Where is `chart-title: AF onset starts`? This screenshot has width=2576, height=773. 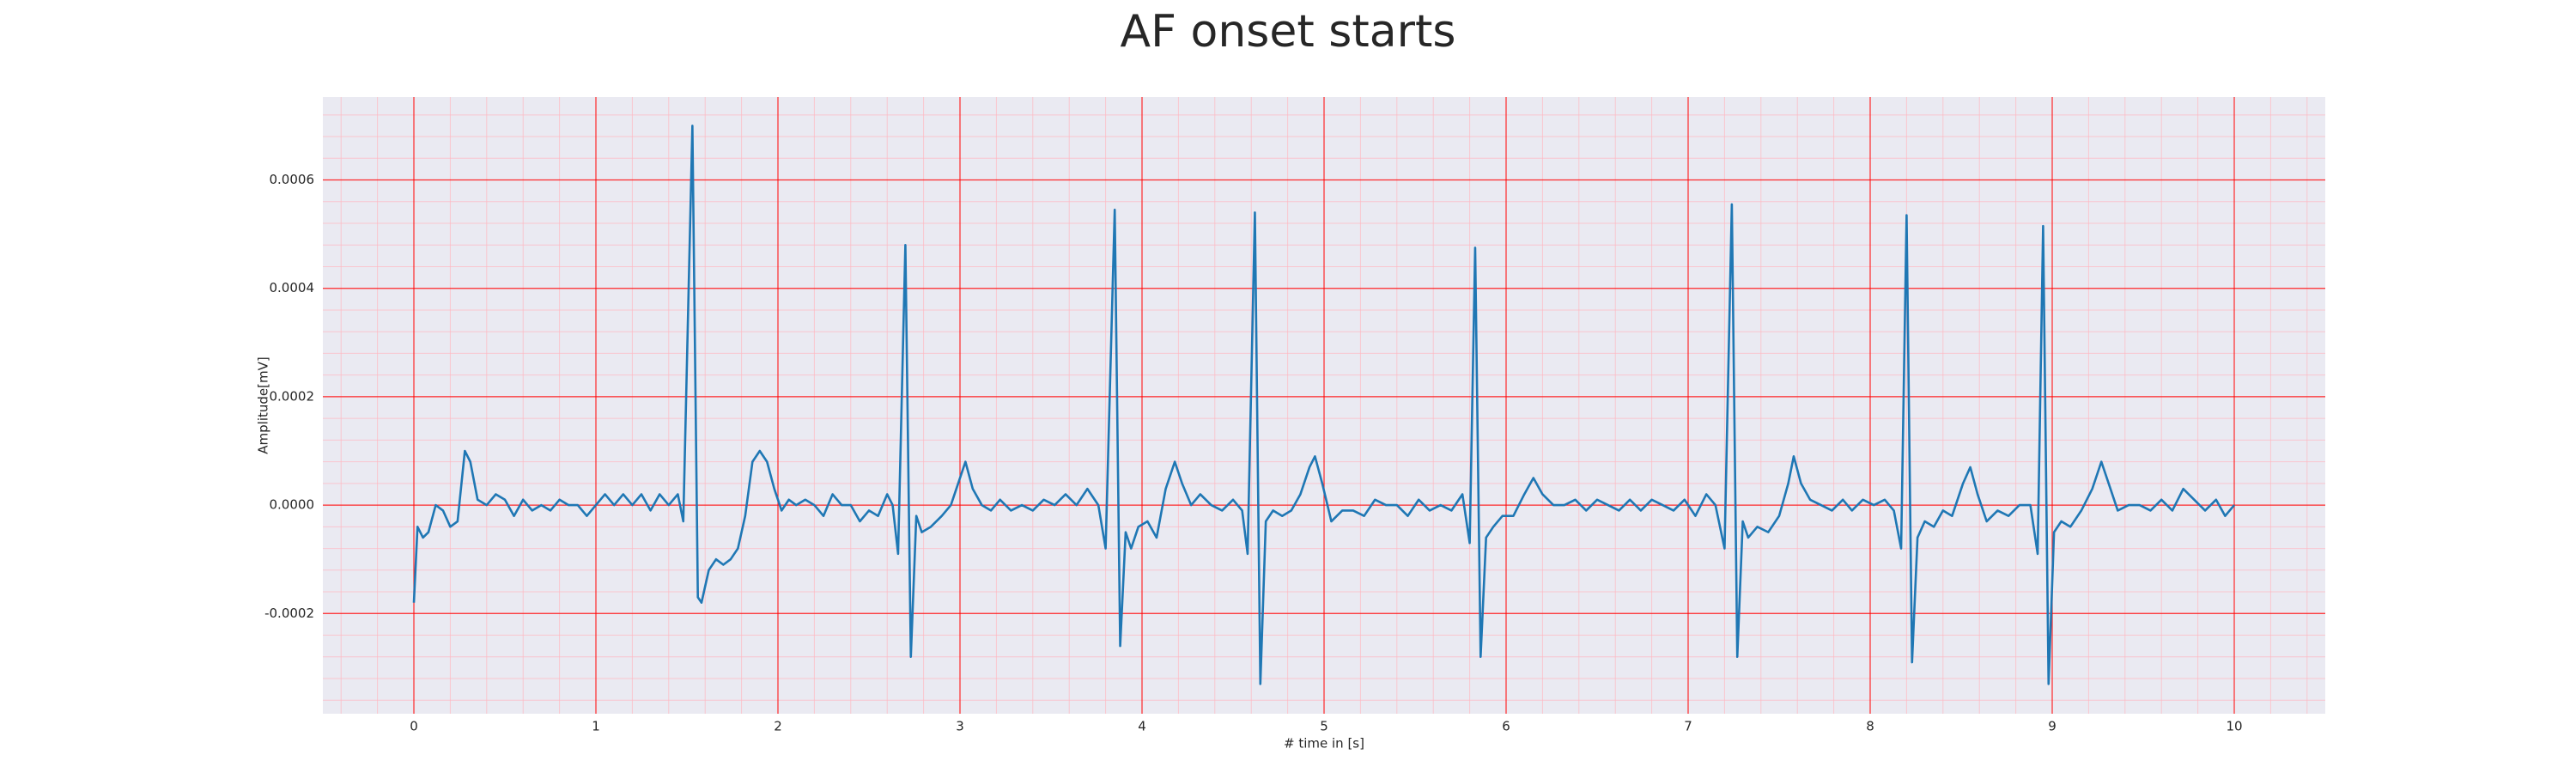 chart-title: AF onset starts is located at coordinates (1288, 32).